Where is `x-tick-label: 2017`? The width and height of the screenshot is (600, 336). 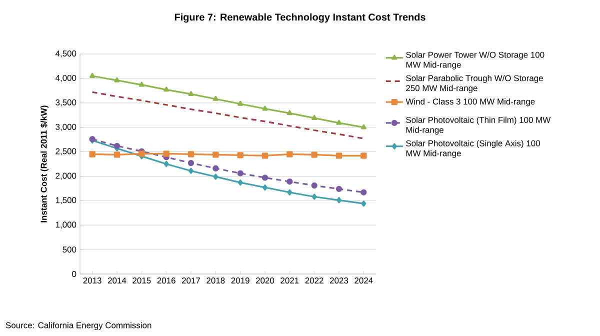 x-tick-label: 2017 is located at coordinates (191, 281).